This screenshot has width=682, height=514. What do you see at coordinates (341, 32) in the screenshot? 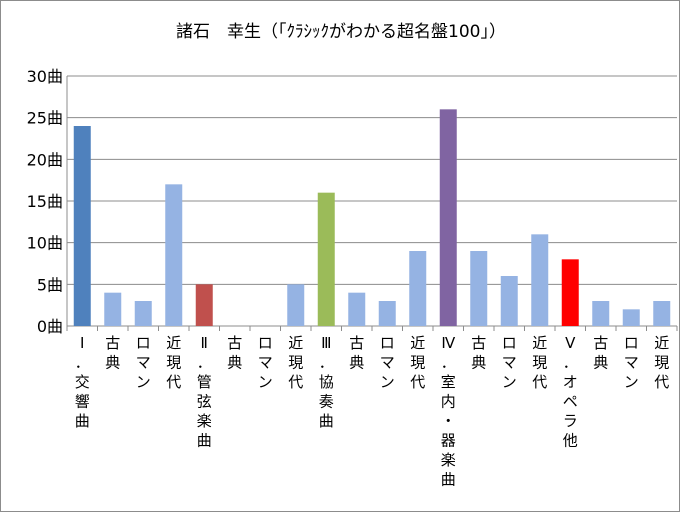
I see `chart-title: 諸石 幸生（「ｸﾗｼｯｸがわかる超名盤100」）` at bounding box center [341, 32].